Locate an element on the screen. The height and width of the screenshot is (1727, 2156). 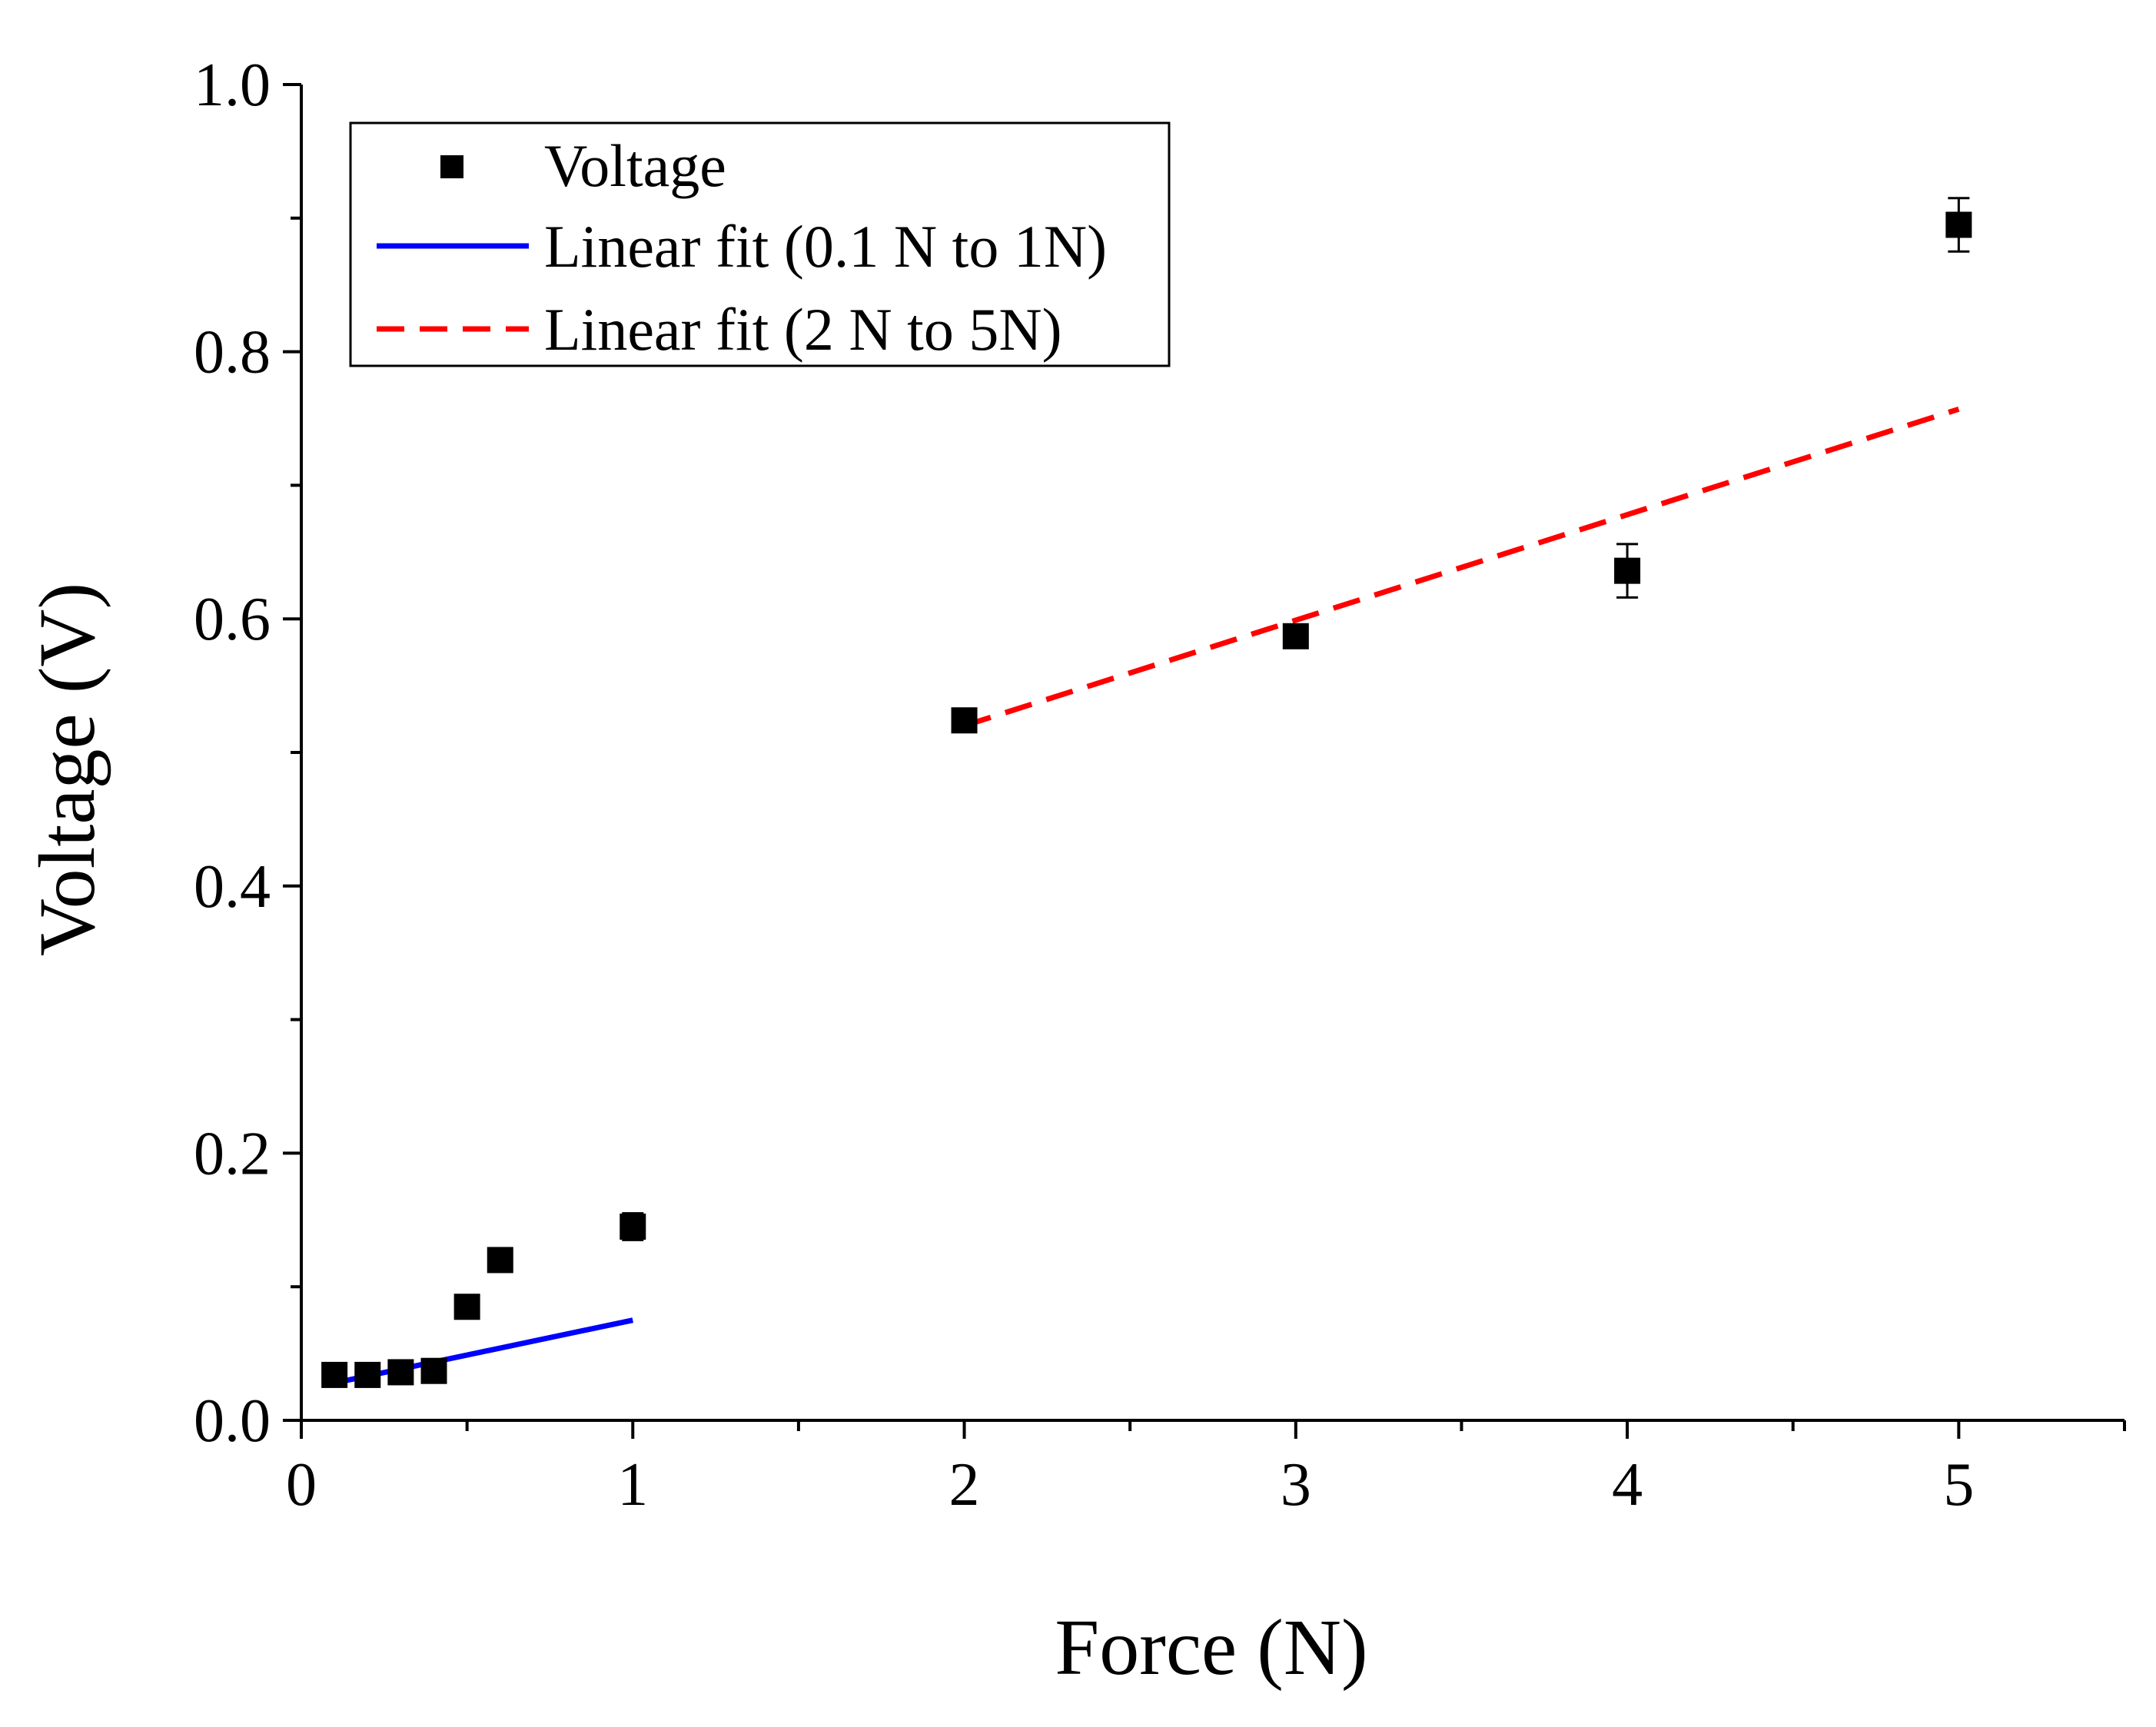
y-tick-label: 1.0 is located at coordinates (232, 85).